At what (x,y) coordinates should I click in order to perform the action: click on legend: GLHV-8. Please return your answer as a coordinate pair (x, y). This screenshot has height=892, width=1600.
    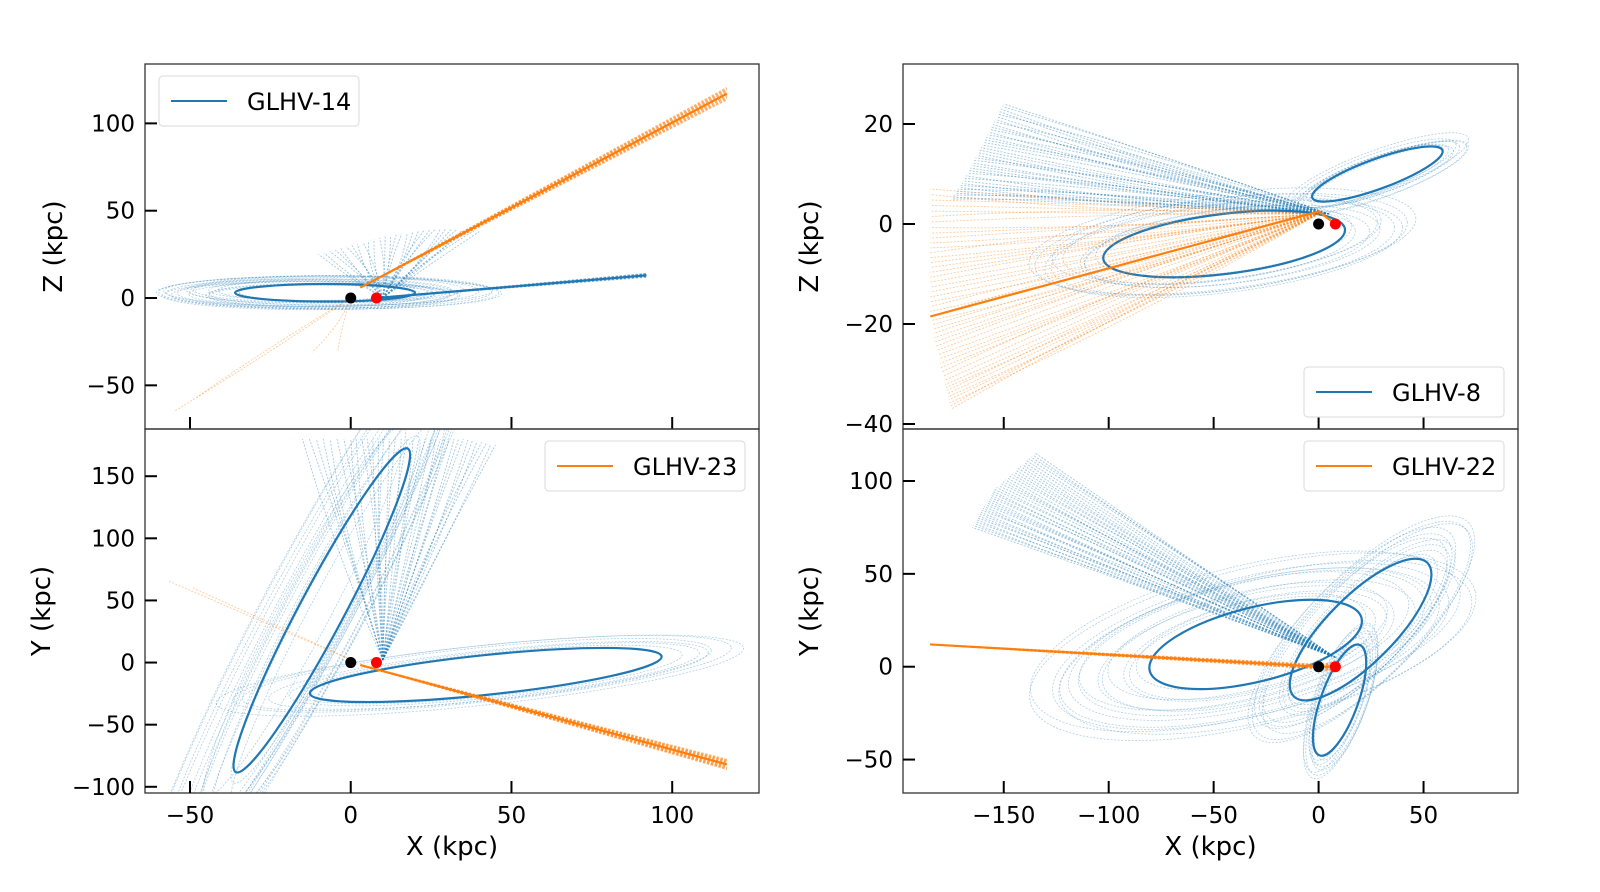
    Looking at the image, I should click on (1404, 392).